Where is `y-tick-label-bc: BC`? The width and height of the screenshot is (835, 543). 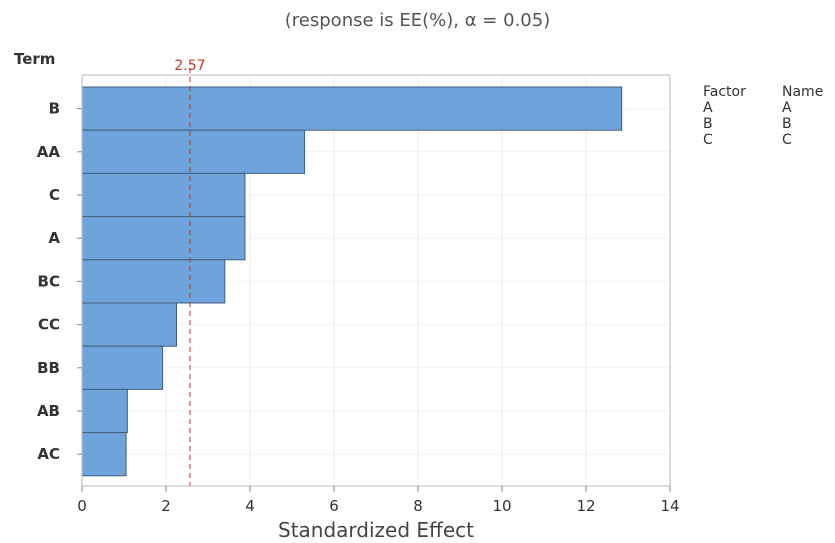 y-tick-label-bc: BC is located at coordinates (49, 281).